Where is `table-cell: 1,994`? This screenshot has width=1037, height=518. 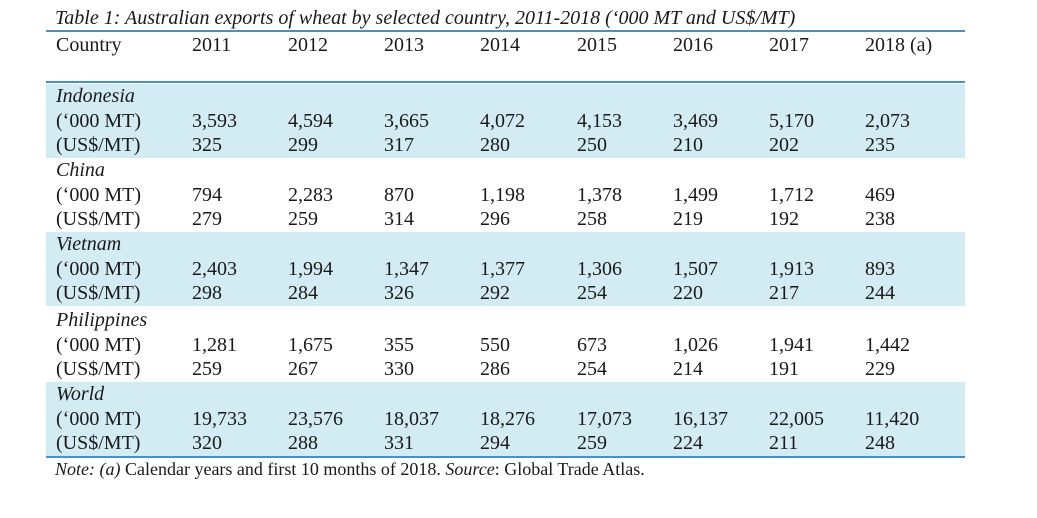
table-cell: 1,994 is located at coordinates (310, 269).